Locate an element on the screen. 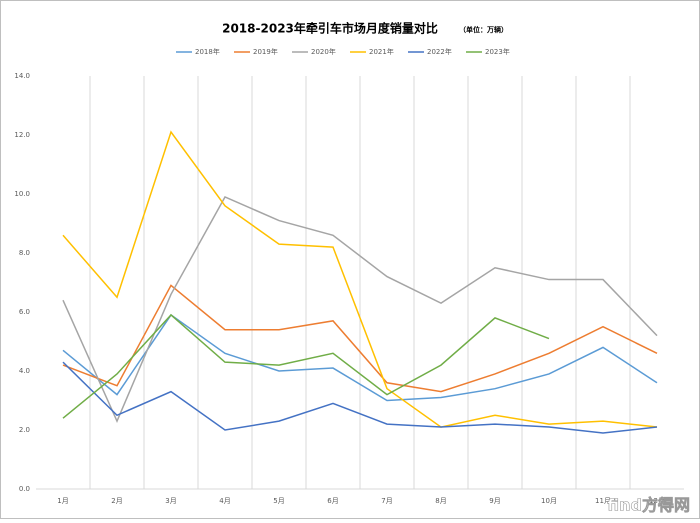 This screenshot has width=700, height=523. x-tick-label: 6月 is located at coordinates (332, 501).